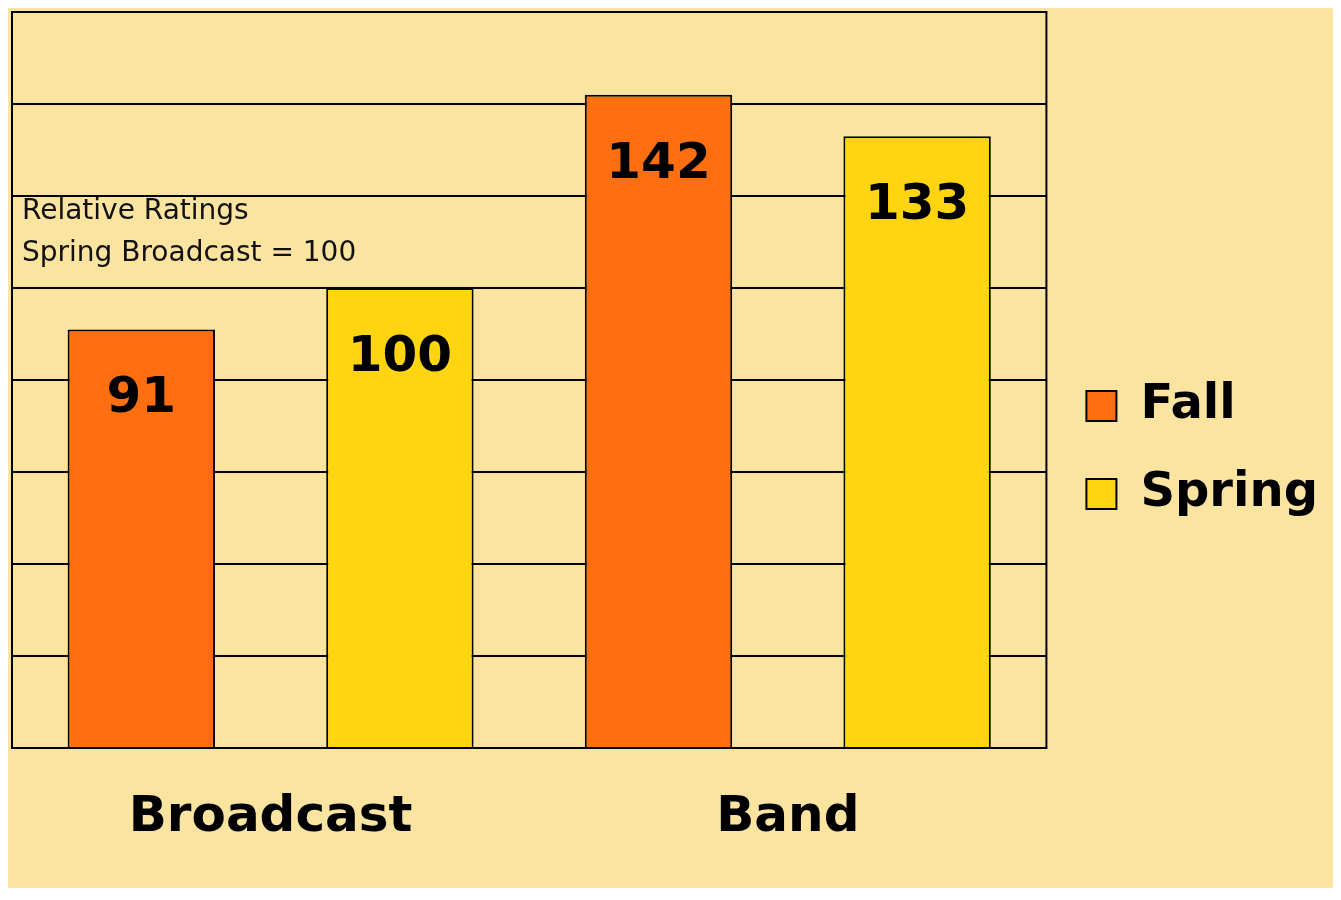 This screenshot has height=900, width=1341. Describe the element at coordinates (189, 252) in the screenshot. I see `annotation: Spring Broadcast = 100` at that location.